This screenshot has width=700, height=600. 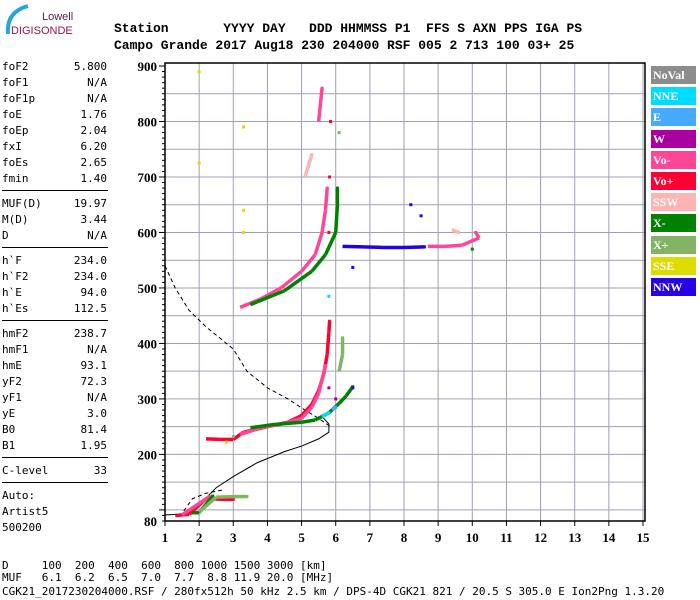 I want to click on echo-point-x-, so click(x=213, y=496).